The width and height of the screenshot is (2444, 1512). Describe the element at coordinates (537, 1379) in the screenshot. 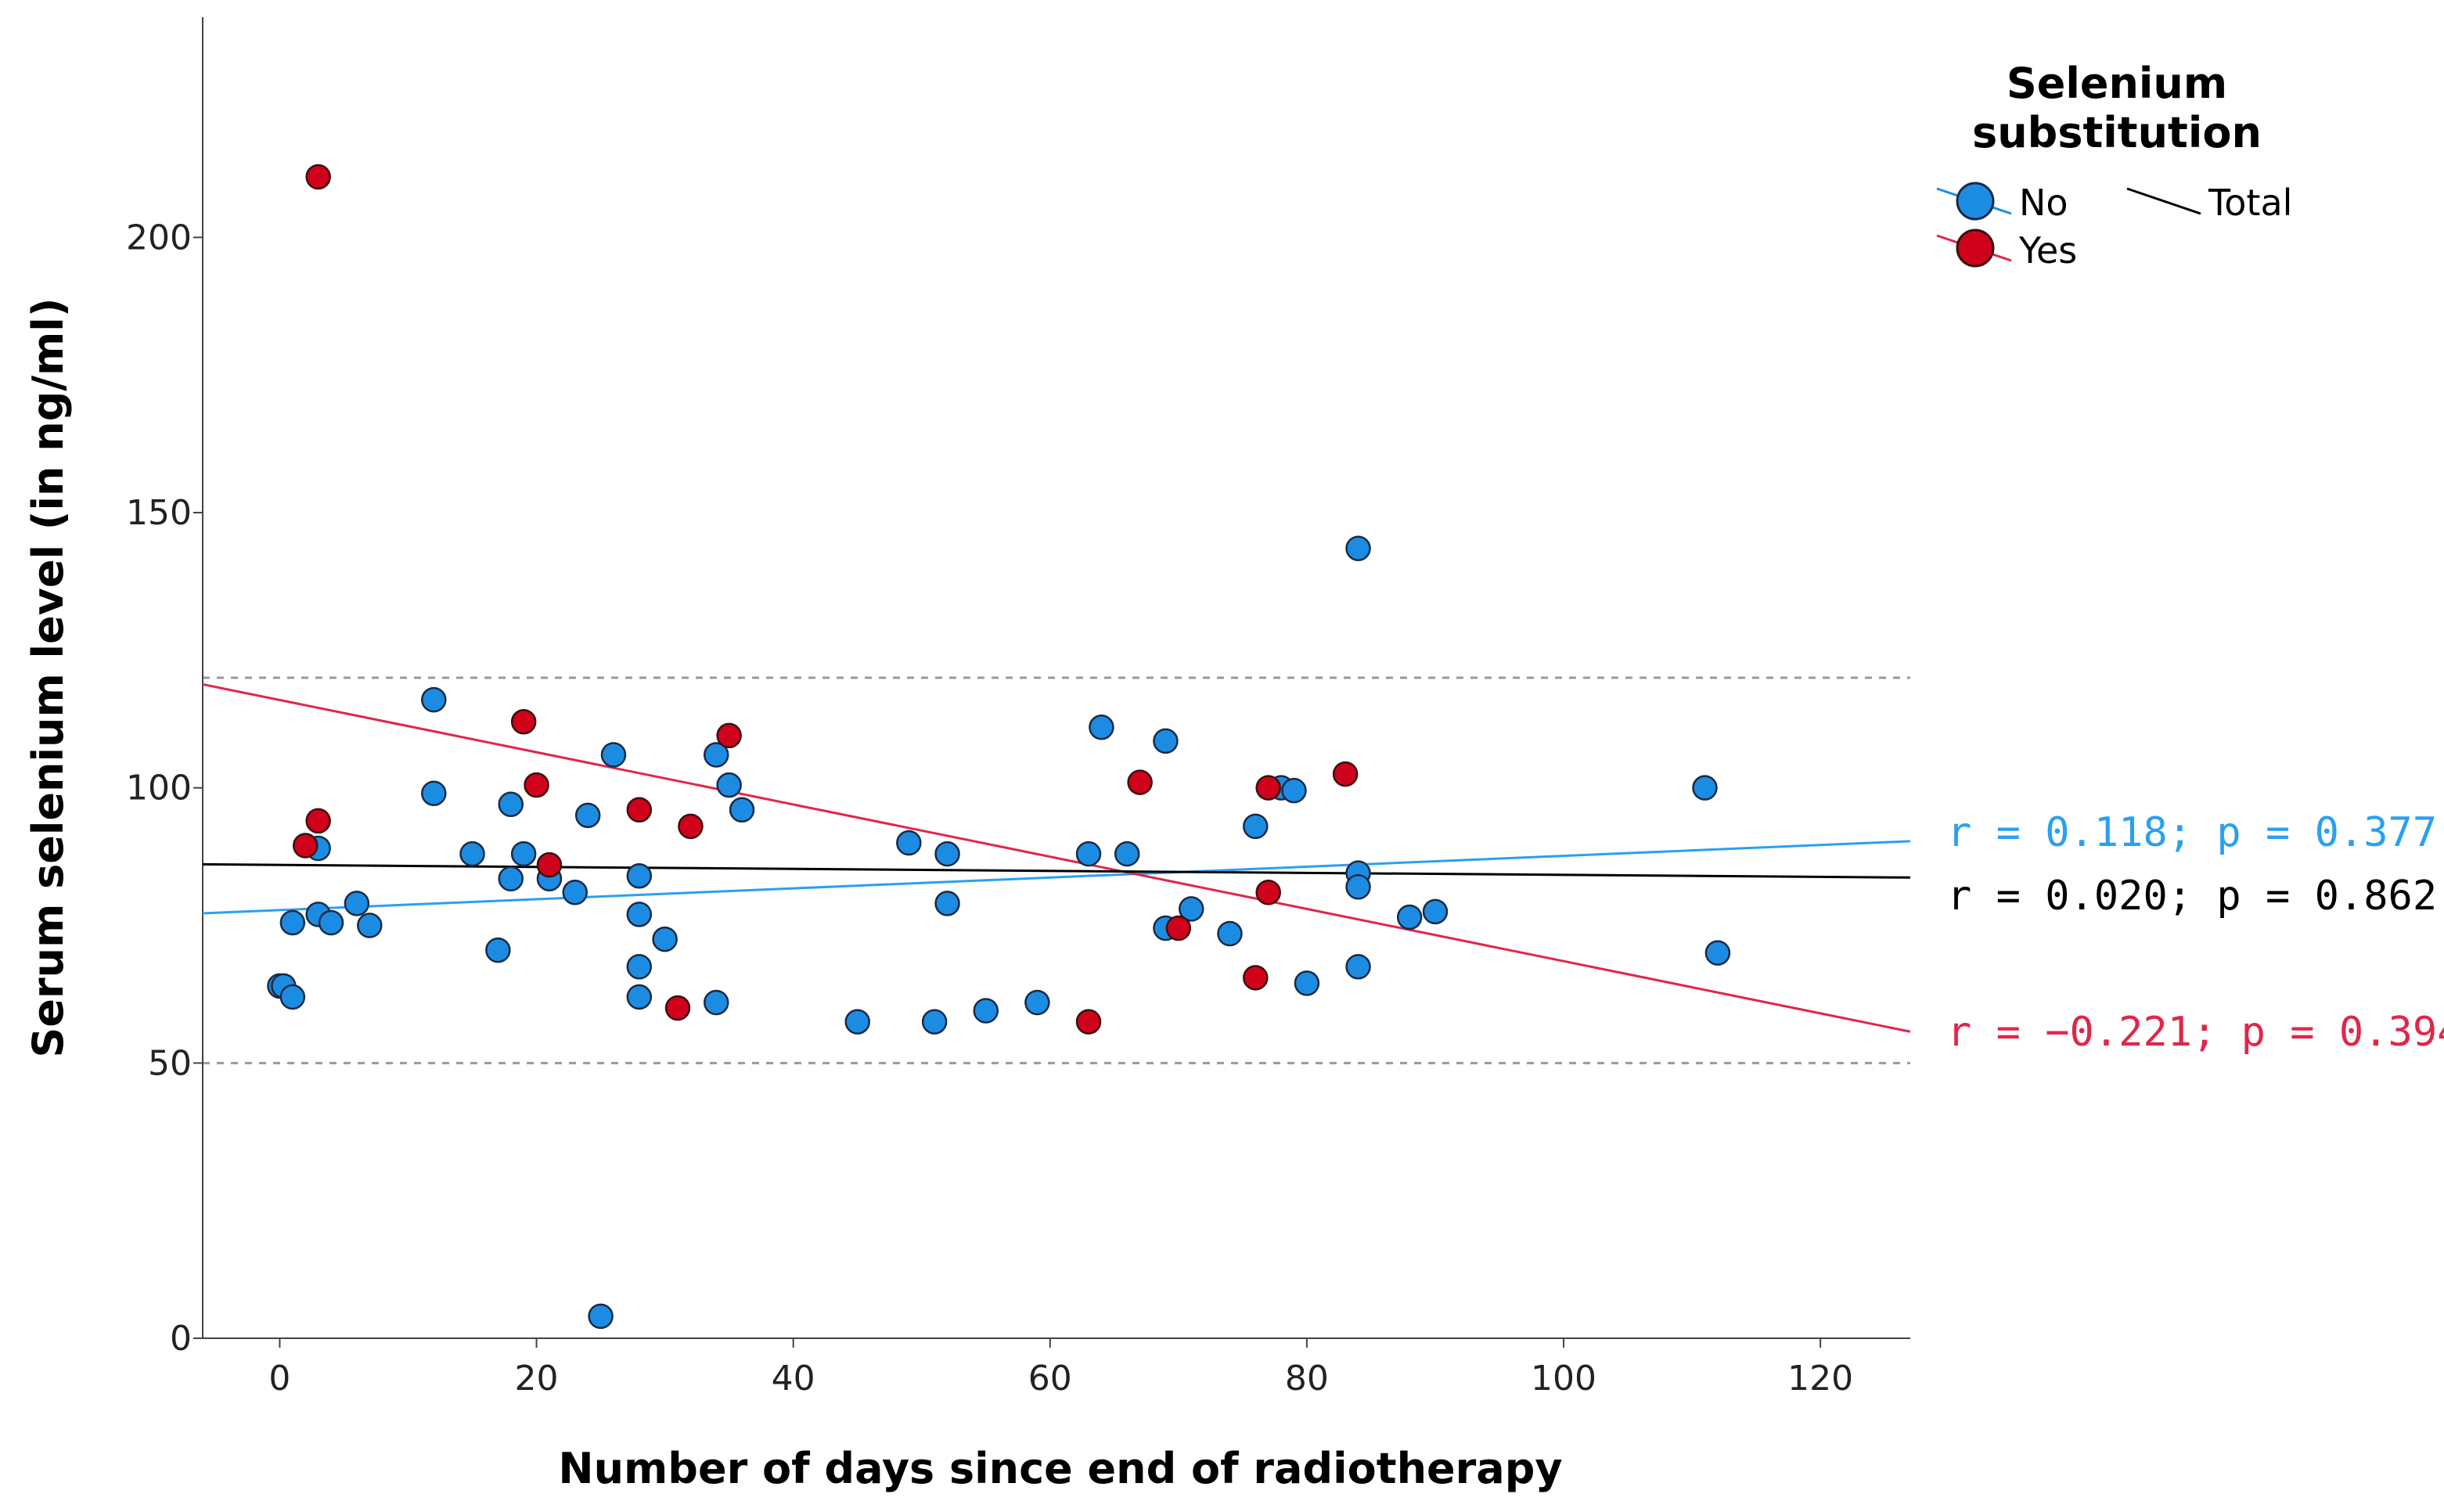

I see `x-tick-label: 20` at that location.